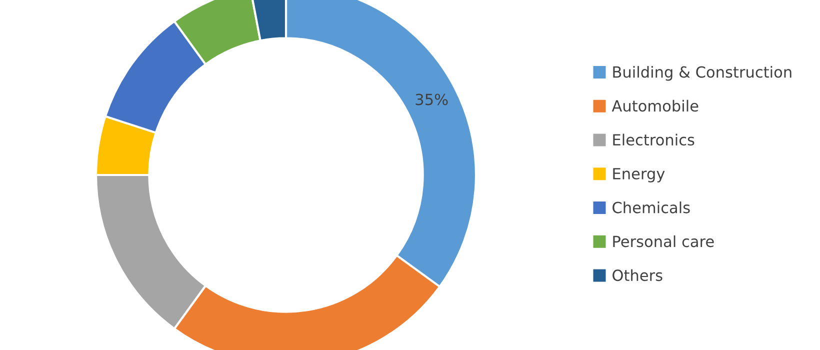  Describe the element at coordinates (663, 241) in the screenshot. I see `legend-label: Personal care` at that location.